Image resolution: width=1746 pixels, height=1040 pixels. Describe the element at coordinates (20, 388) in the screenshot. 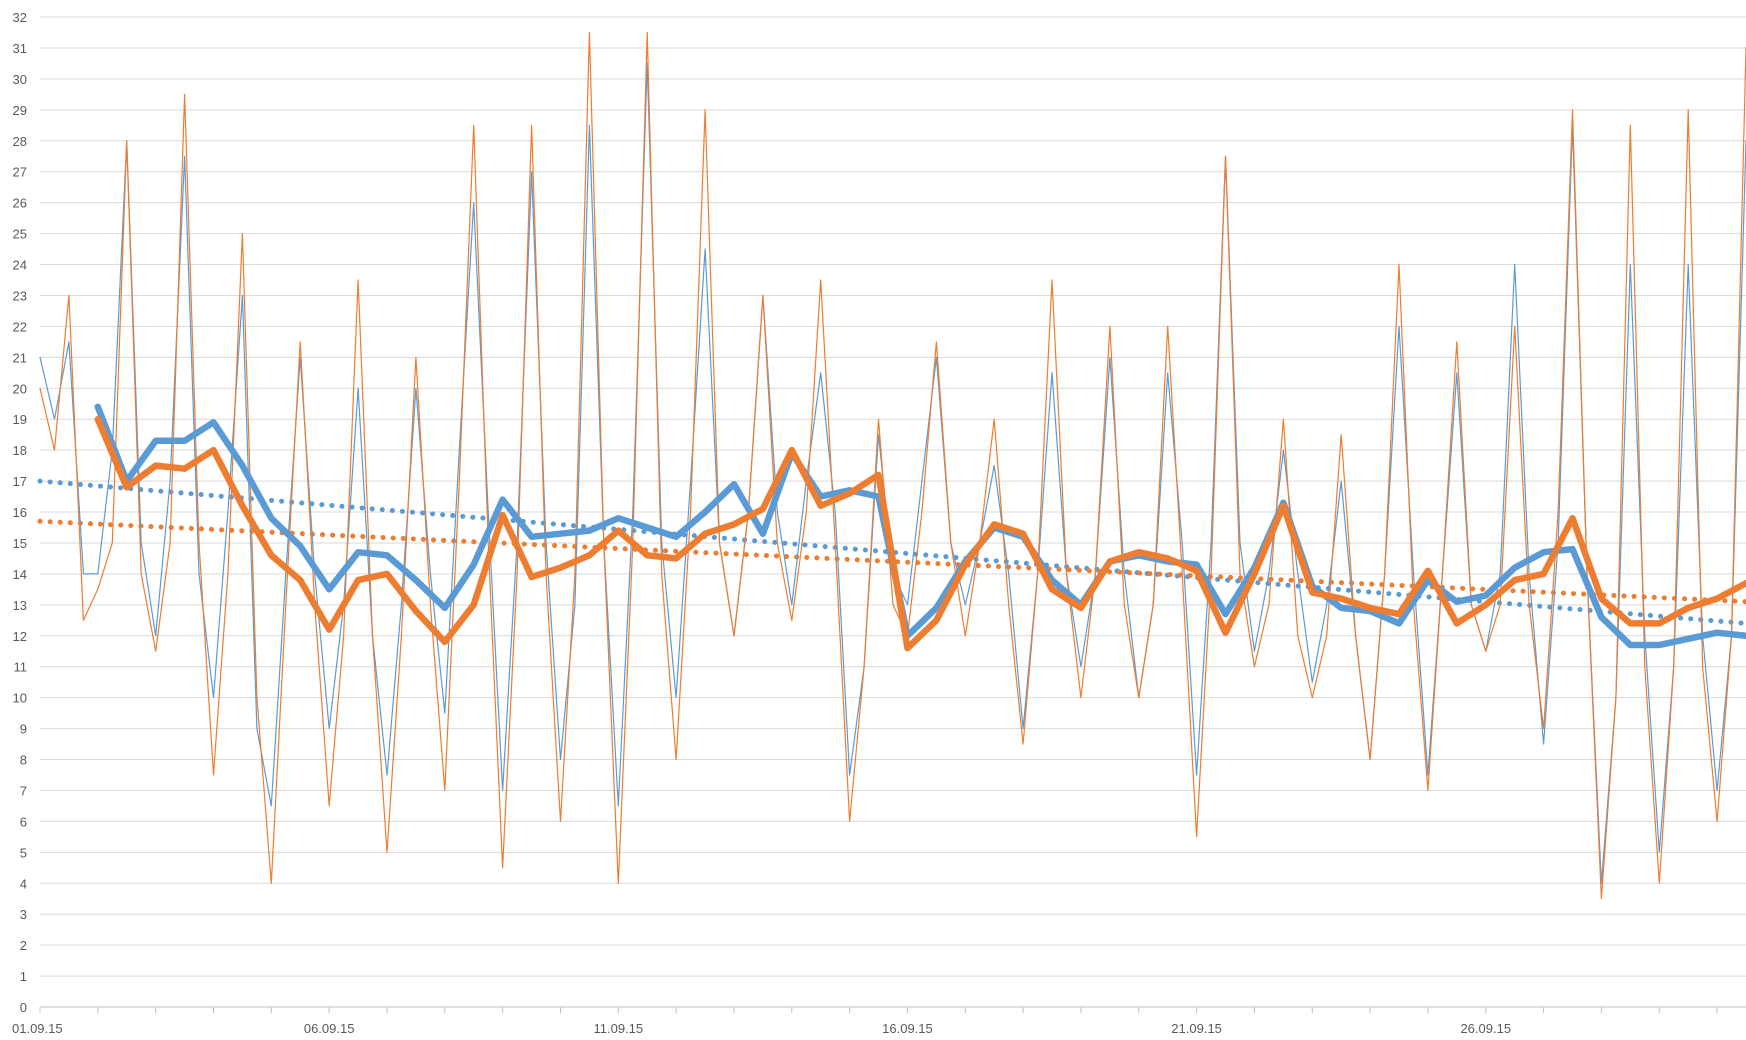

I see `y-tick-label: 20` at that location.